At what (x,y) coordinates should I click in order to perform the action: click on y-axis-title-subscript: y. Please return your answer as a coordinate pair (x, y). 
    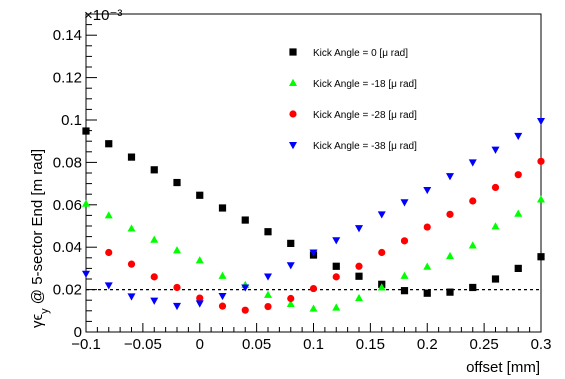
    Looking at the image, I should click on (45, 311).